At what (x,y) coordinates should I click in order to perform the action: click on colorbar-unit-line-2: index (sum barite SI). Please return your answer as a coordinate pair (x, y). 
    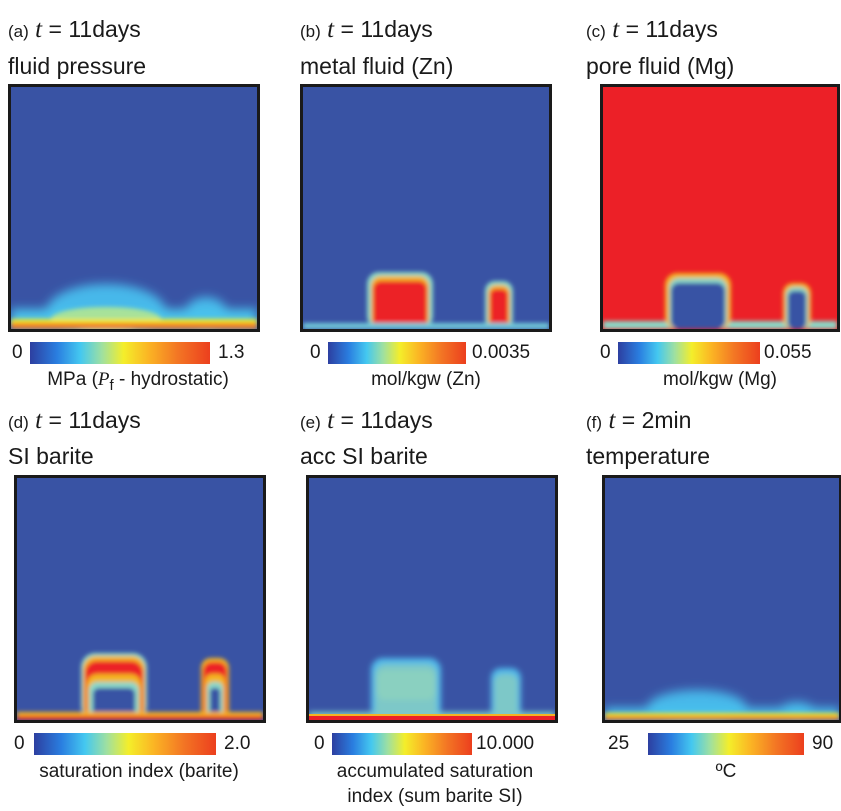
    Looking at the image, I should click on (435, 796).